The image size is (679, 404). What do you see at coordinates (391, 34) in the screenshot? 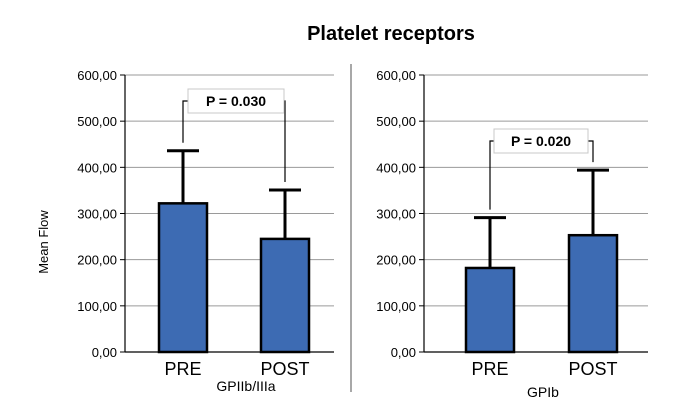
I see `chart-title: Platelet receptors` at bounding box center [391, 34].